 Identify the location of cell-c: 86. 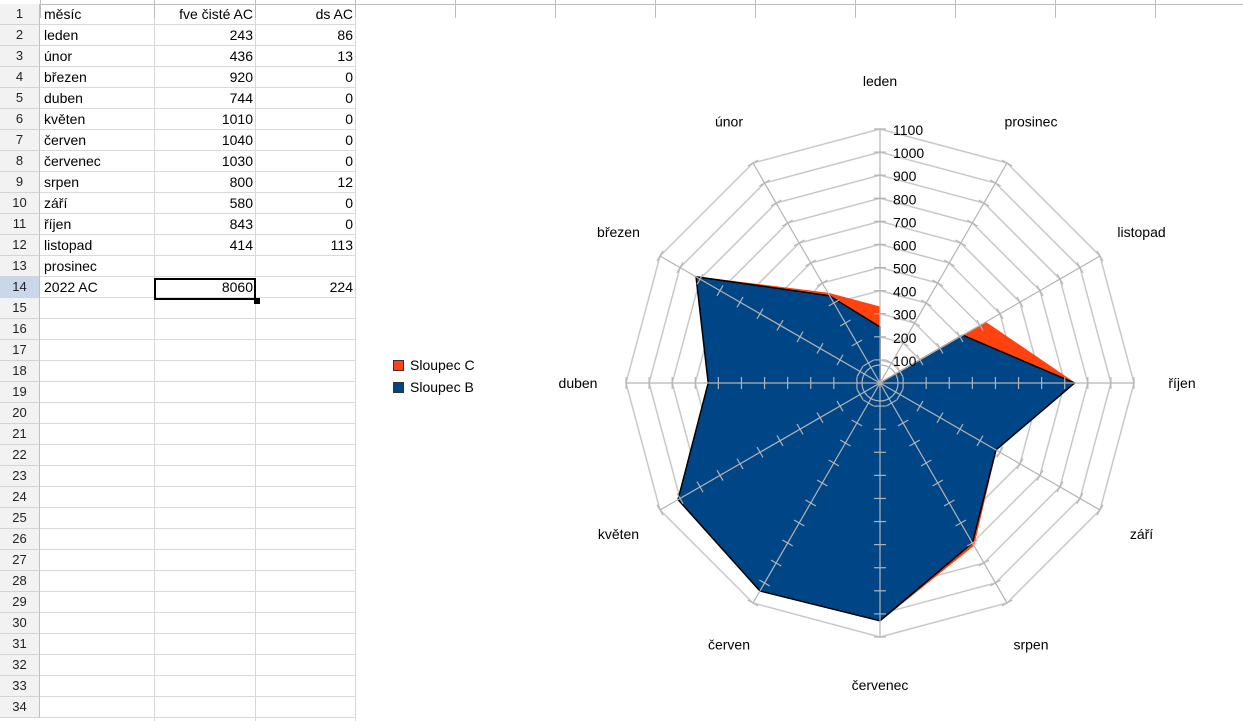
(345, 35).